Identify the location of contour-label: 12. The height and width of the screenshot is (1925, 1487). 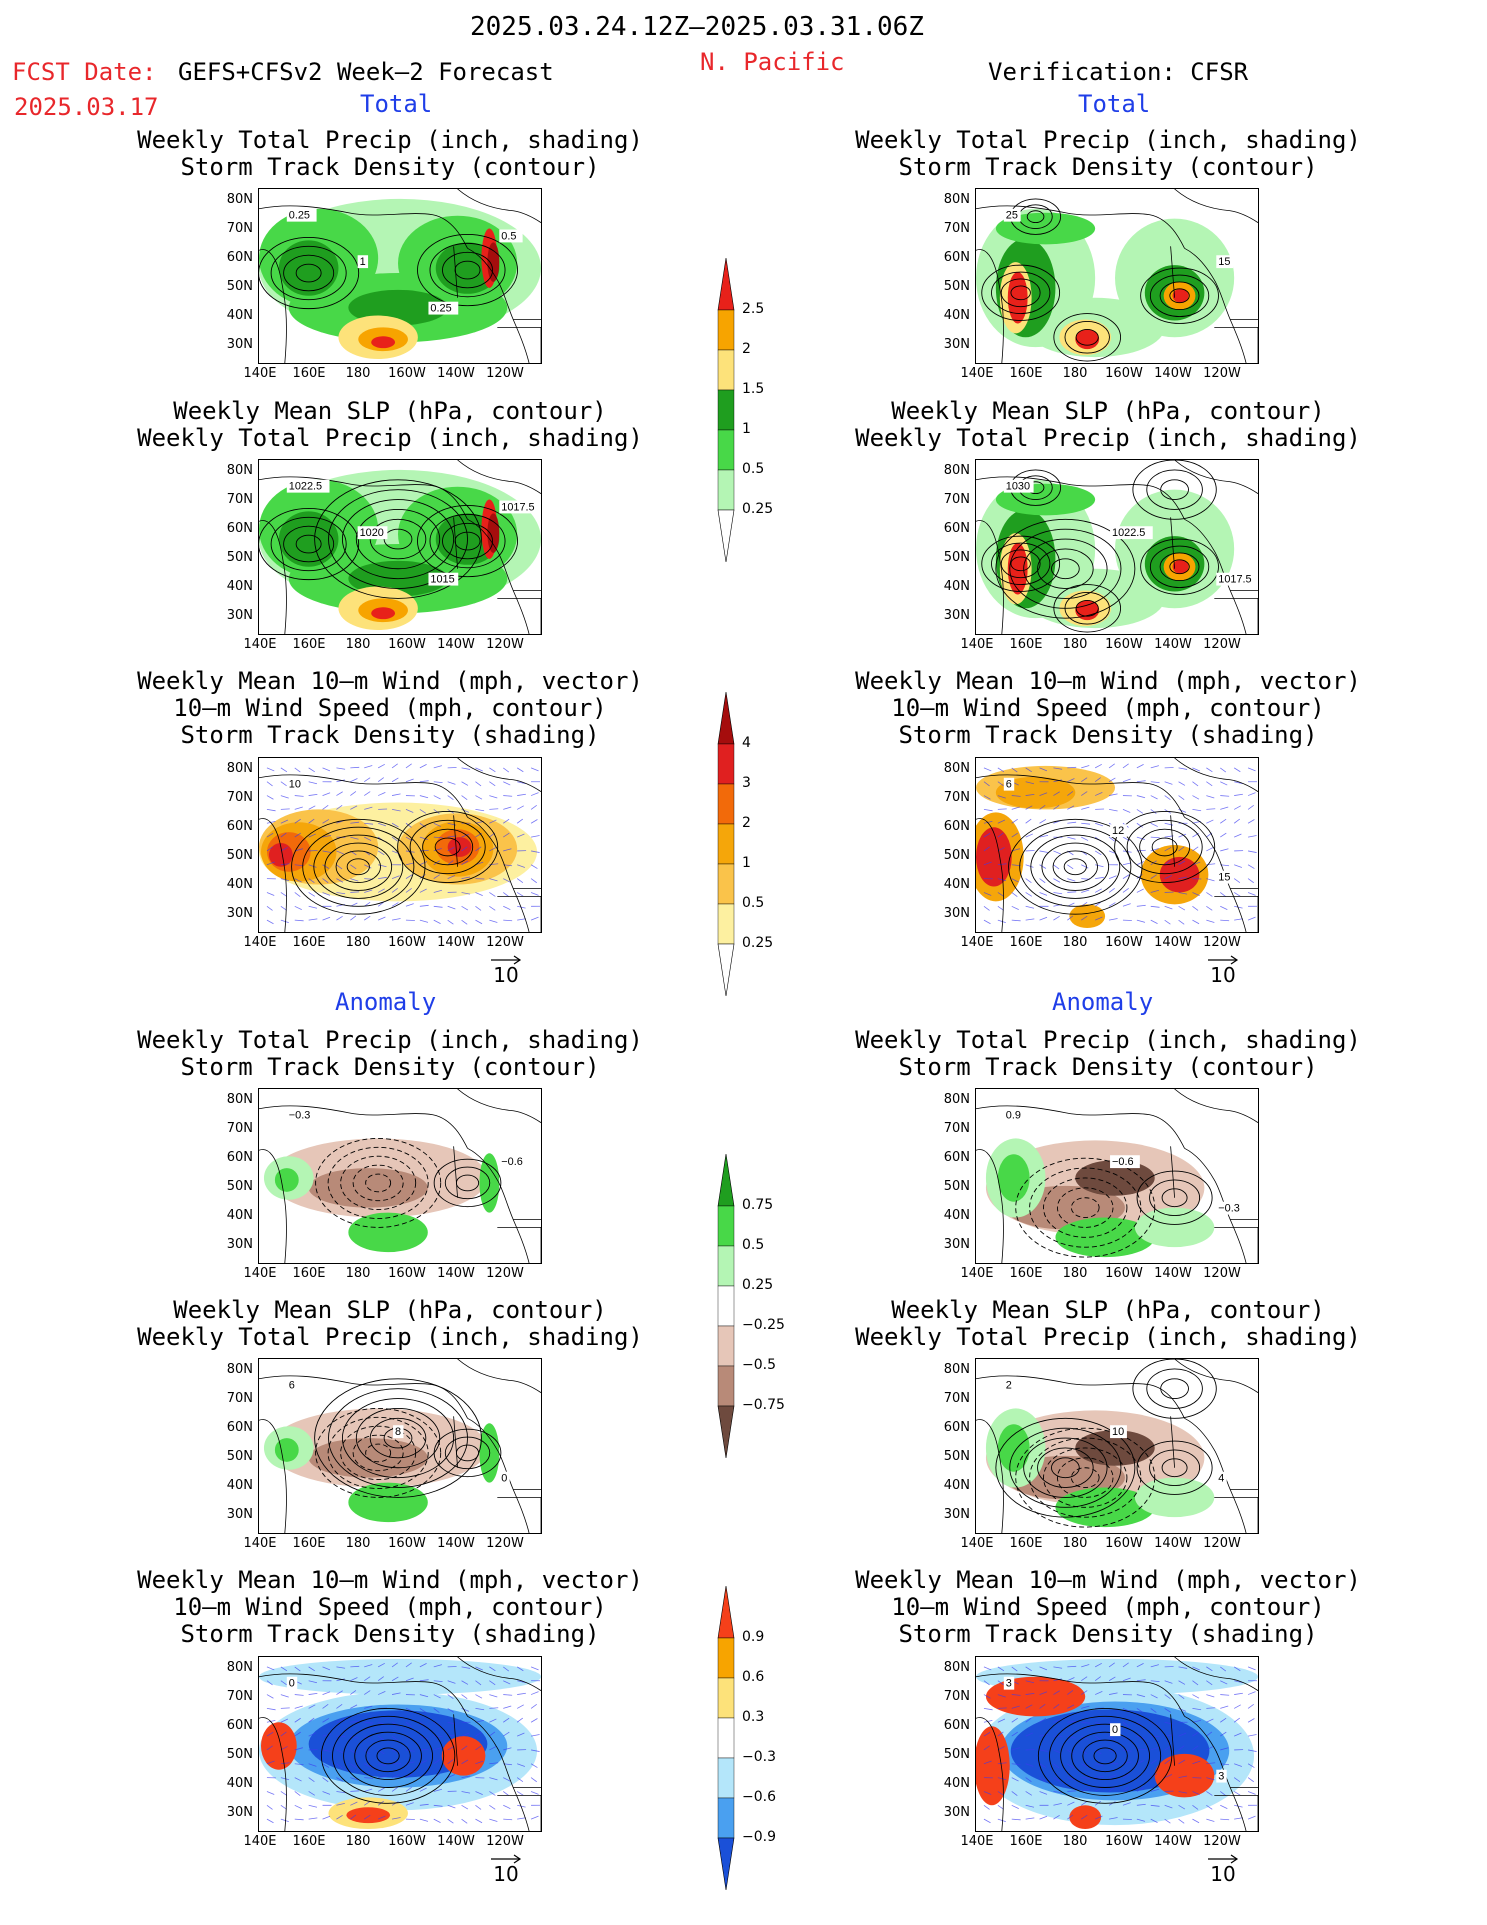
(1118, 831).